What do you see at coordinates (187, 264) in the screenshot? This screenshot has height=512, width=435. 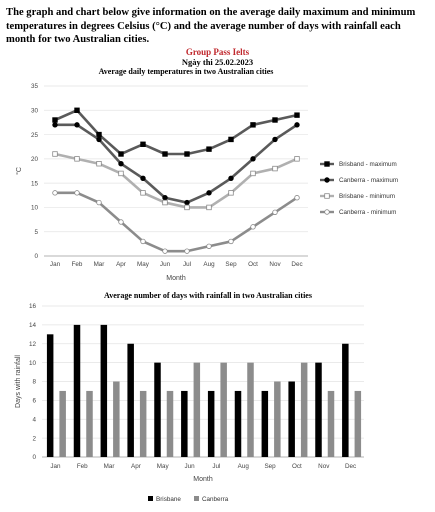 I see `x-tick-label: Jul` at bounding box center [187, 264].